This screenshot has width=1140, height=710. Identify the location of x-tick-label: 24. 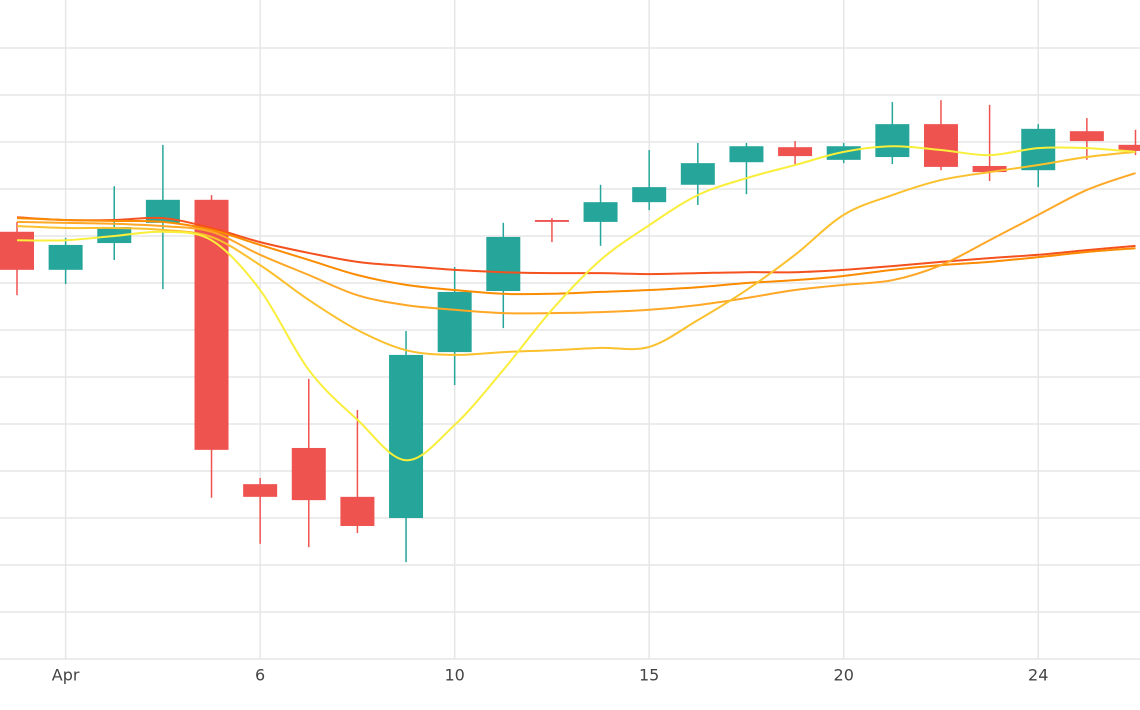
(1038, 675).